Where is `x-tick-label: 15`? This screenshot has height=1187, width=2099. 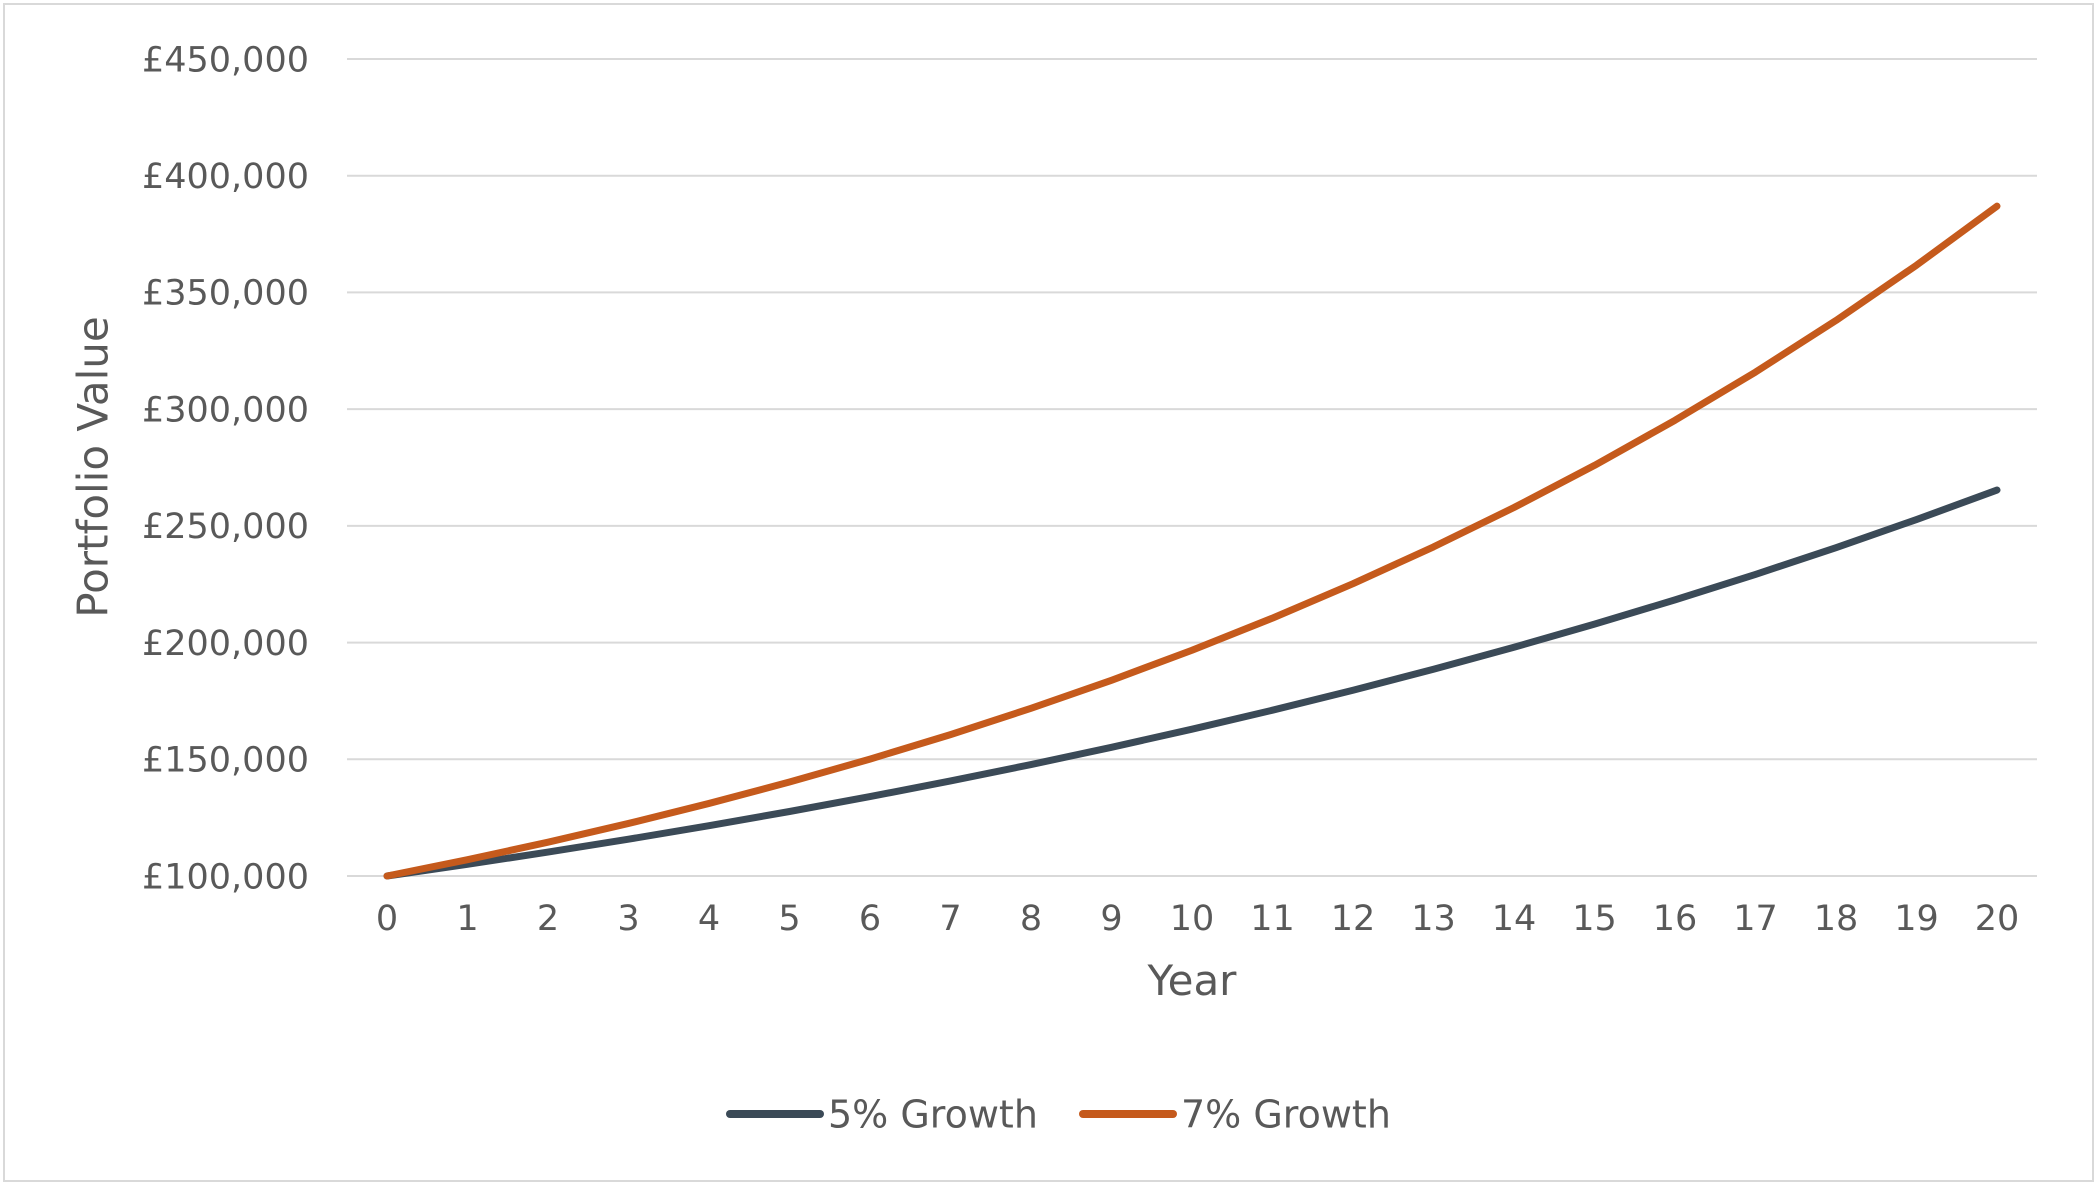 x-tick-label: 15 is located at coordinates (1594, 919).